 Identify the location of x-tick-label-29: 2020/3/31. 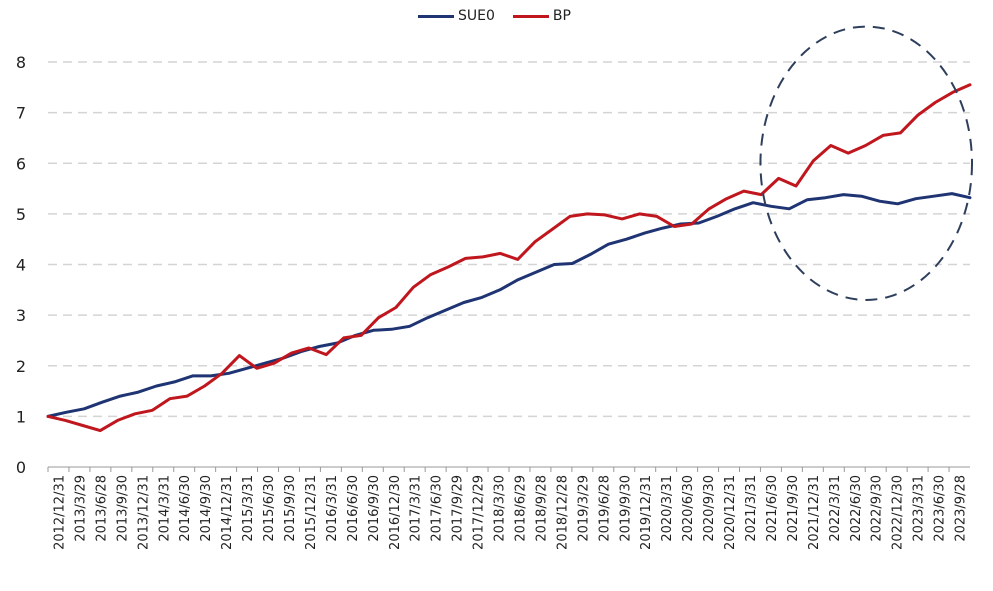
(667, 508).